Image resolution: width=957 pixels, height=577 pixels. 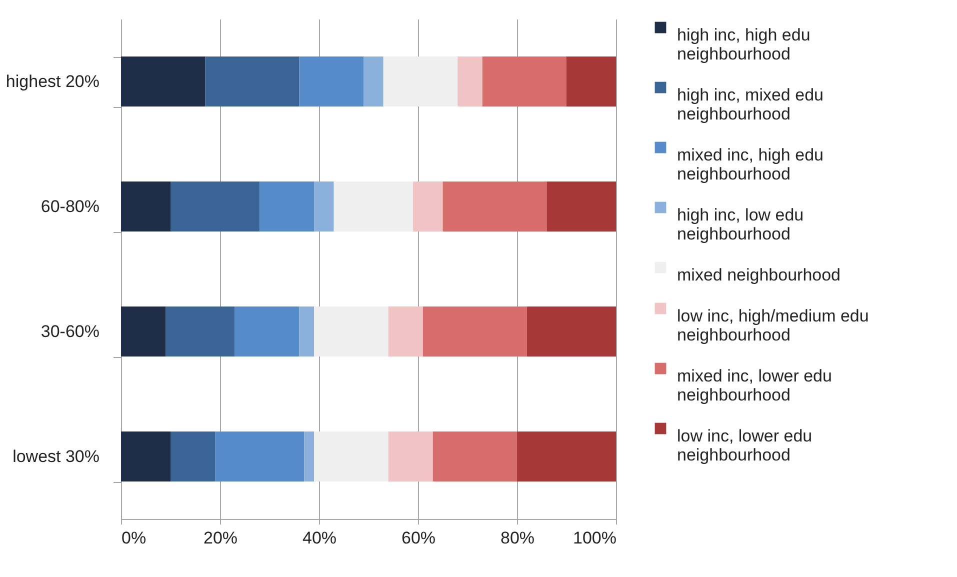 I want to click on y-tick-label: 30-60%, so click(x=70, y=331).